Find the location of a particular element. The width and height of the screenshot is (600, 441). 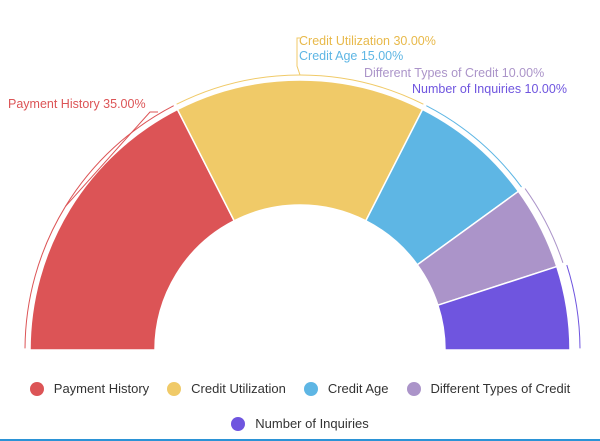

data-label-credit-age: Credit Age 15.00% is located at coordinates (351, 56).